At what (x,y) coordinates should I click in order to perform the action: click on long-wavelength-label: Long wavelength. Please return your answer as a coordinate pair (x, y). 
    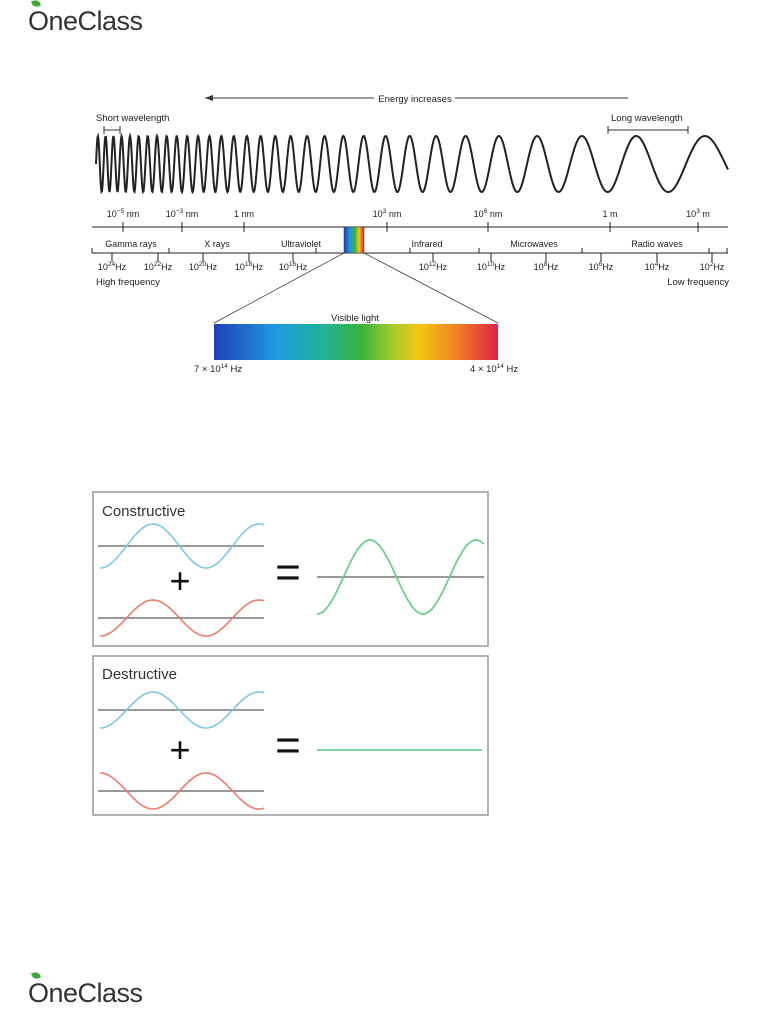
    Looking at the image, I should click on (647, 118).